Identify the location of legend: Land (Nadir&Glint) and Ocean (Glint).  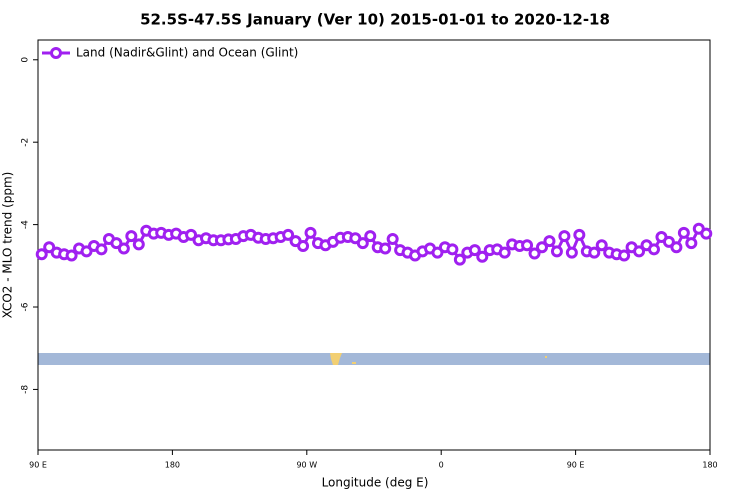
(170, 53).